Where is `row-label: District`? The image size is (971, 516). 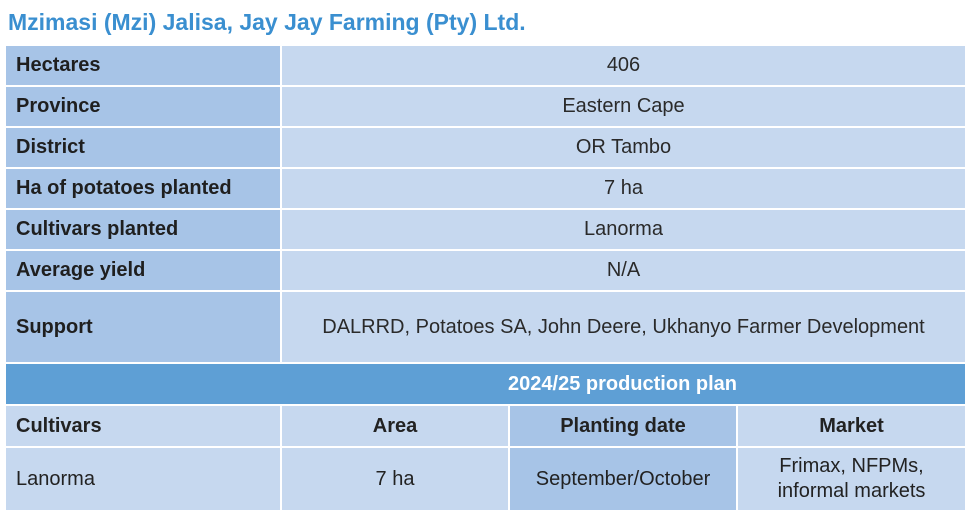 row-label: District is located at coordinates (143, 147).